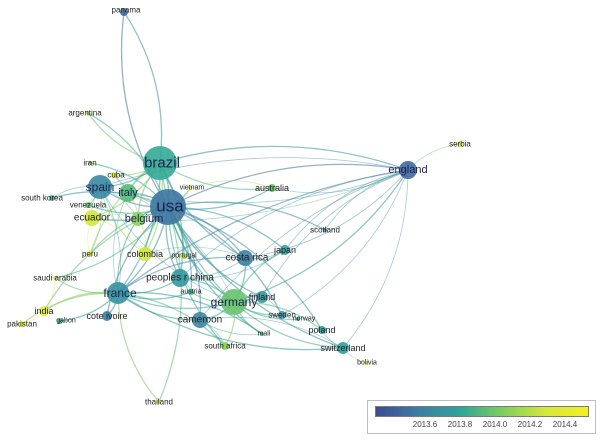 The height and width of the screenshot is (441, 604). I want to click on link-france-england, so click(263, 231).